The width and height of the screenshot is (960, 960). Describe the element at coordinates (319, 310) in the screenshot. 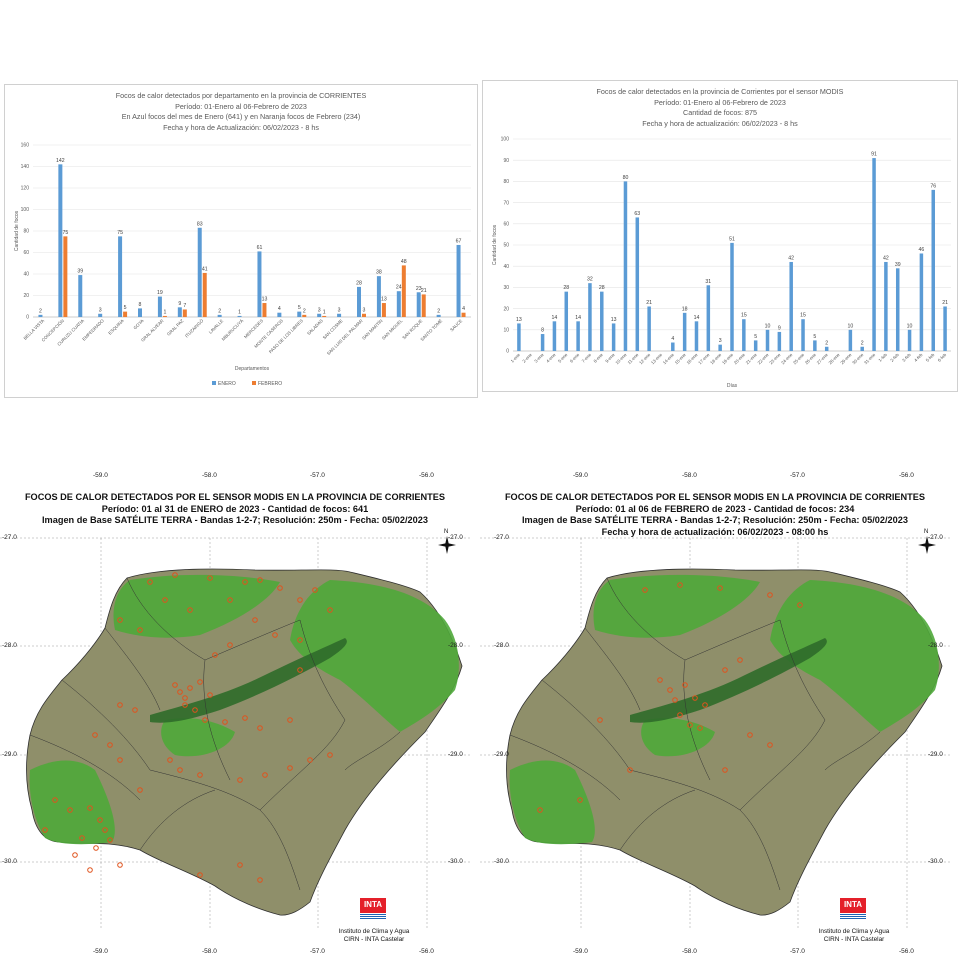

I see `data-label: 3` at that location.